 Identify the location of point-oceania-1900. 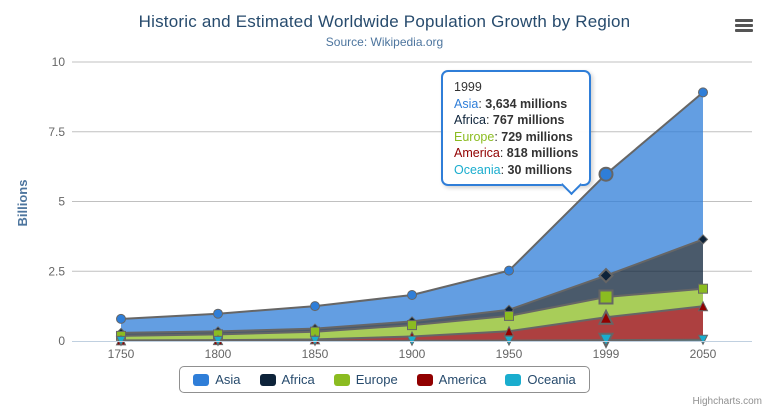
(412, 341).